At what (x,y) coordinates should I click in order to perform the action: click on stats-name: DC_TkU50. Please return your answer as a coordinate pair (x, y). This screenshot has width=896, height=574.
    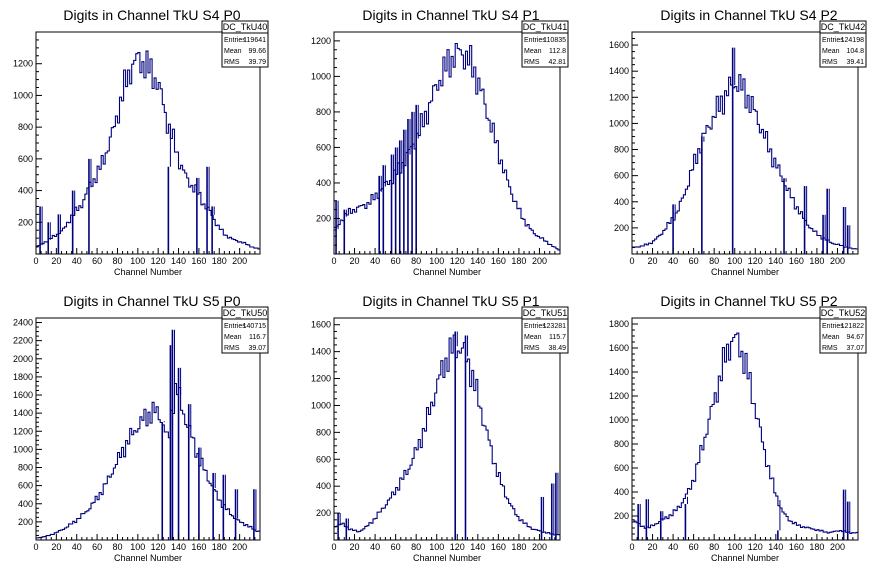
    Looking at the image, I should click on (245, 313).